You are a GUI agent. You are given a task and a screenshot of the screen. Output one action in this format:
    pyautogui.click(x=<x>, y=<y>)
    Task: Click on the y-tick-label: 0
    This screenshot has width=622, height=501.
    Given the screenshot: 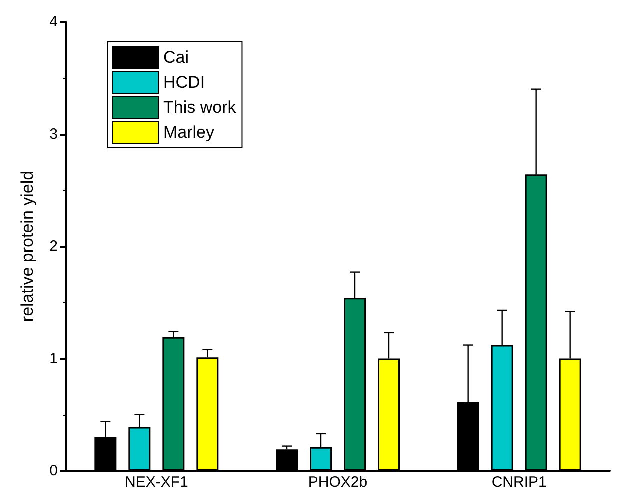 What is the action you would take?
    pyautogui.click(x=54, y=471)
    